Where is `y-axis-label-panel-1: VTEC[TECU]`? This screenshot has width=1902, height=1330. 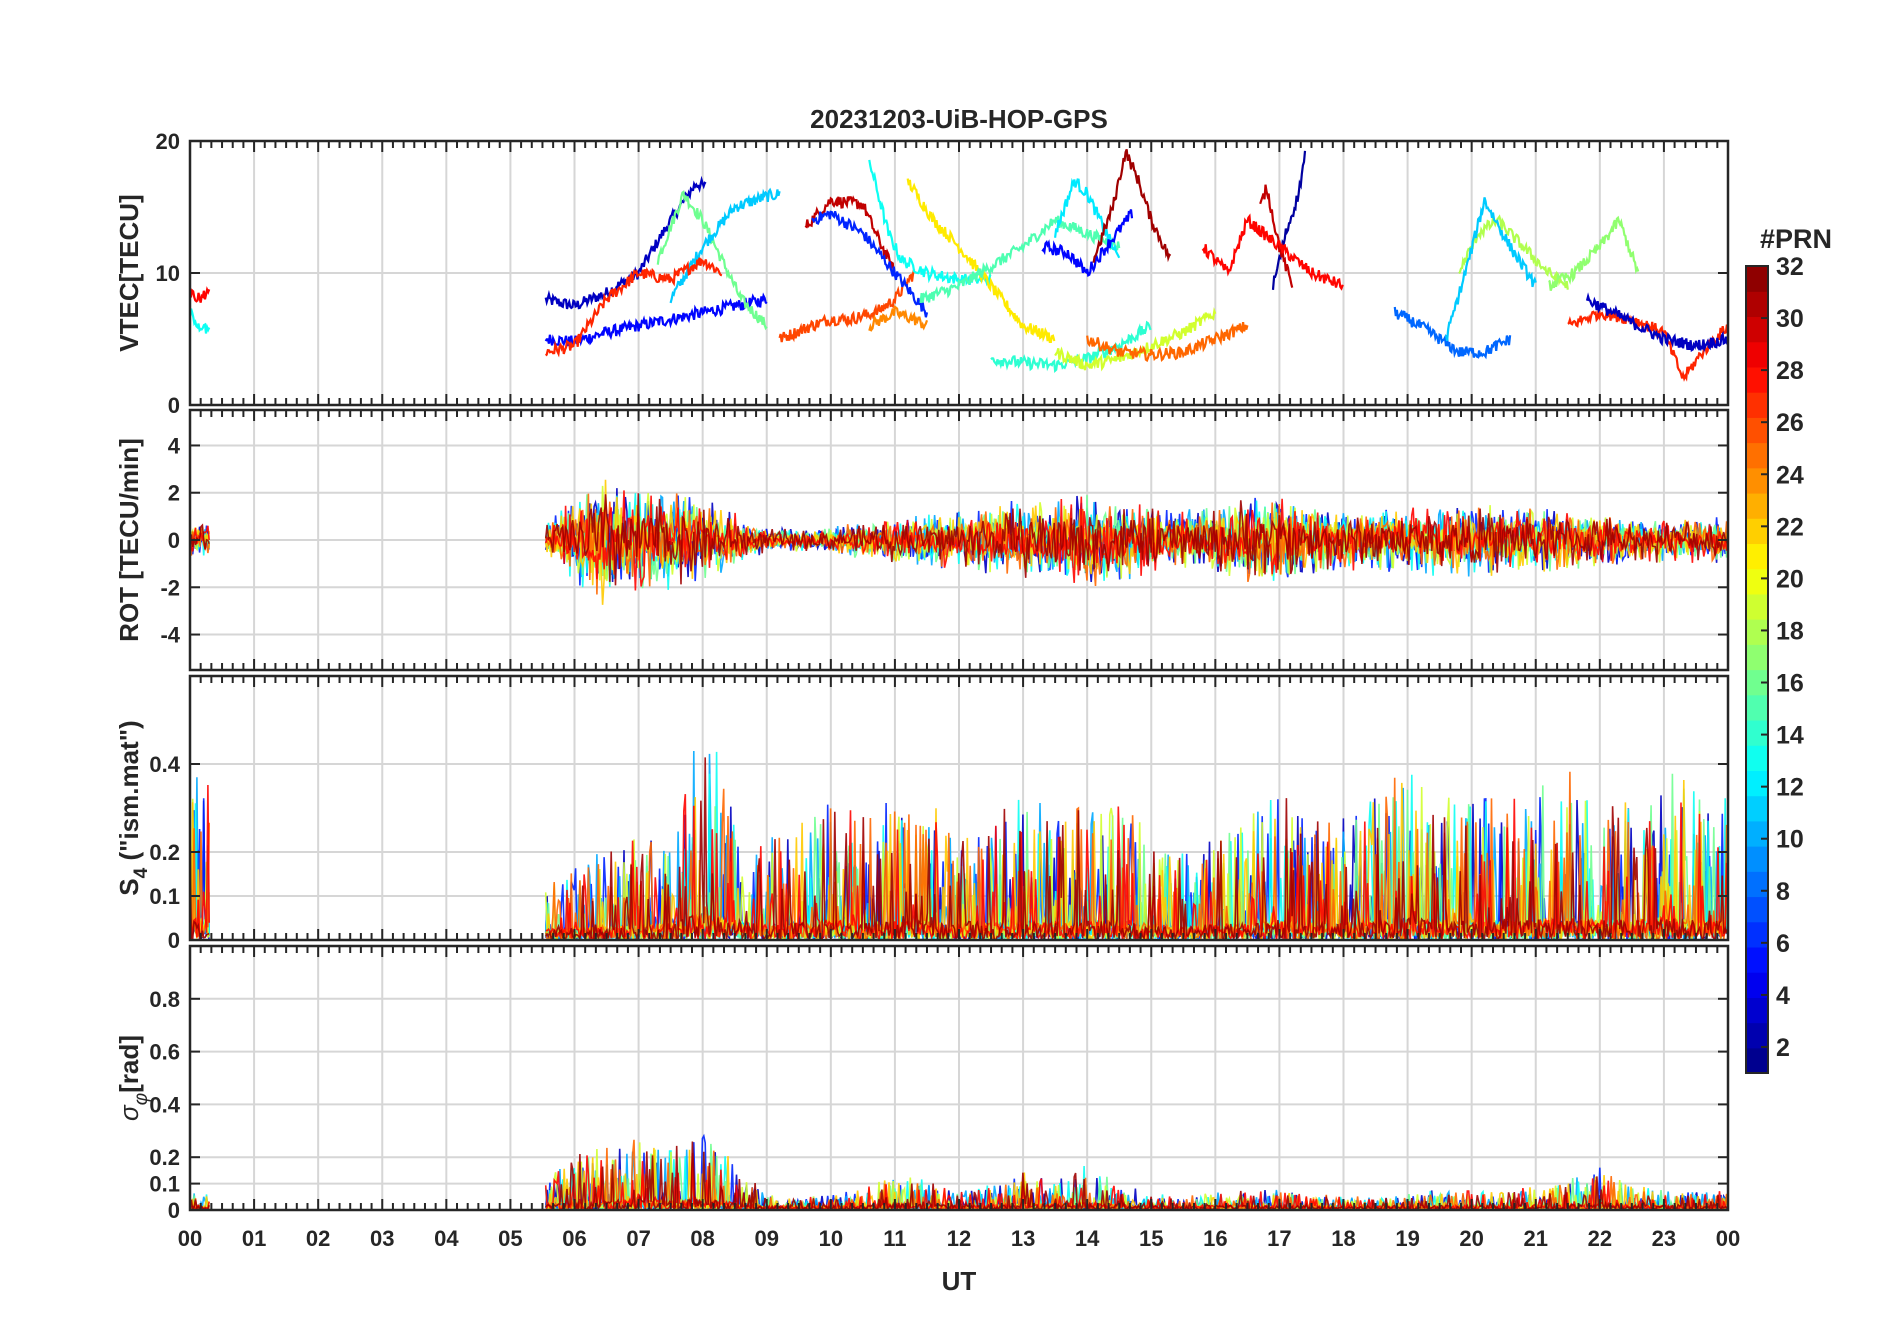 y-axis-label-panel-1: VTEC[TECU] is located at coordinates (129, 272).